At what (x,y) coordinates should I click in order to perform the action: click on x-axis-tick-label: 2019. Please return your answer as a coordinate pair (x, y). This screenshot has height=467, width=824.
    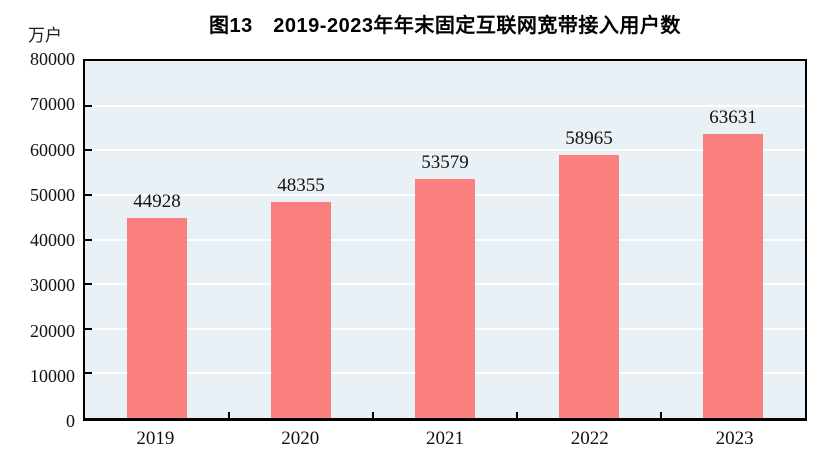
    Looking at the image, I should click on (155, 438).